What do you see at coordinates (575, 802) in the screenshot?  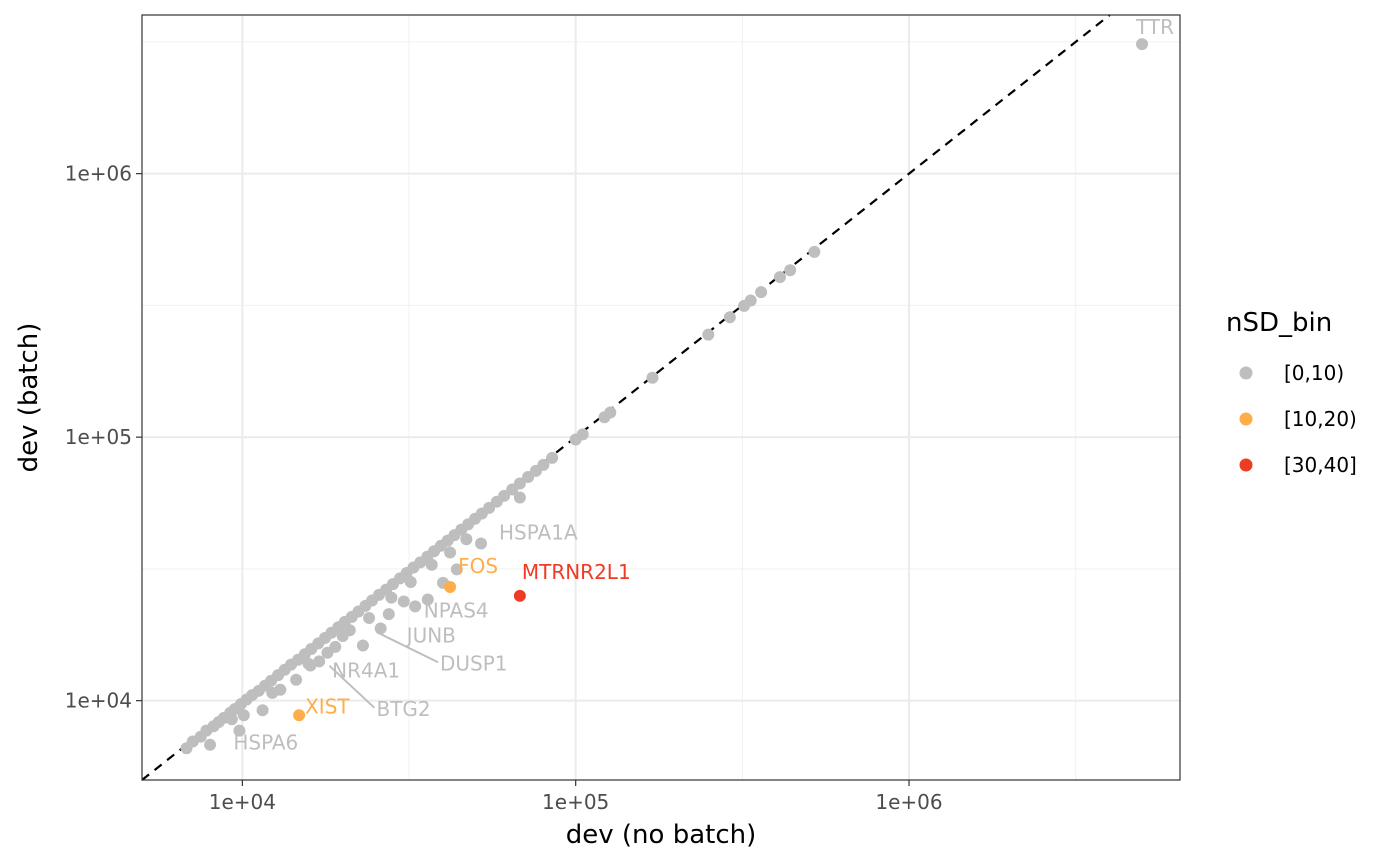 I see `x-tick-label: 1e+05` at bounding box center [575, 802].